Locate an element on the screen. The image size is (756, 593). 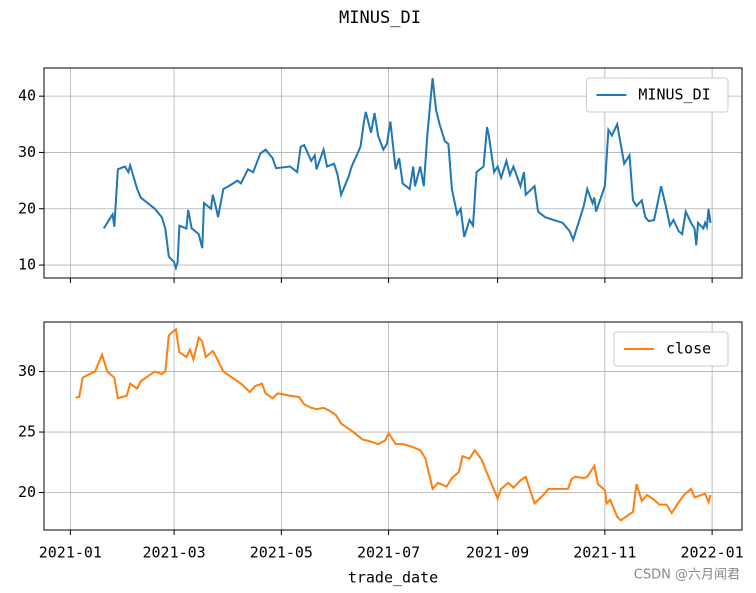
x-tick-label: 2021-07 is located at coordinates (388, 553).